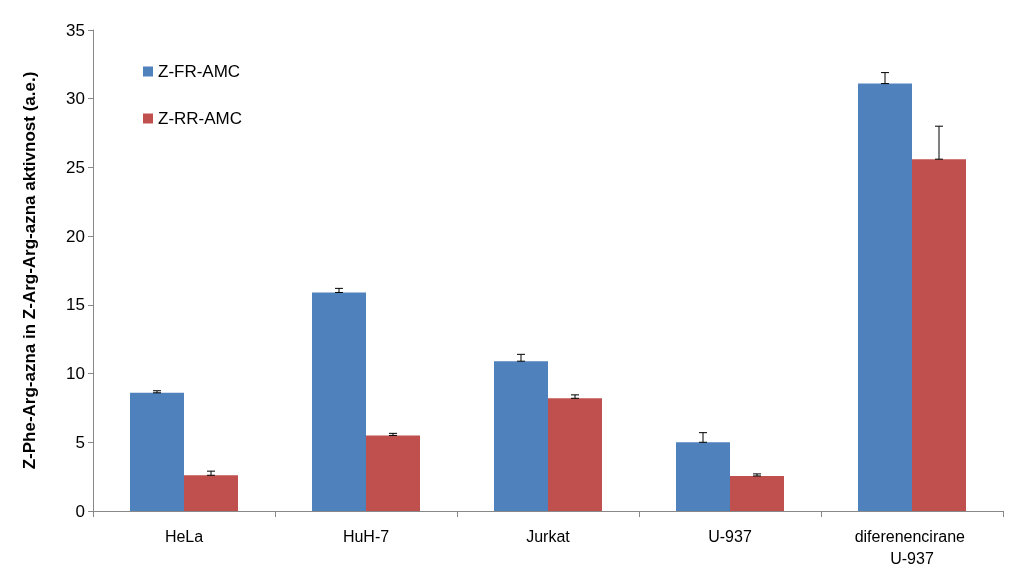  What do you see at coordinates (75, 167) in the screenshot?
I see `y-tick-label: 25` at bounding box center [75, 167].